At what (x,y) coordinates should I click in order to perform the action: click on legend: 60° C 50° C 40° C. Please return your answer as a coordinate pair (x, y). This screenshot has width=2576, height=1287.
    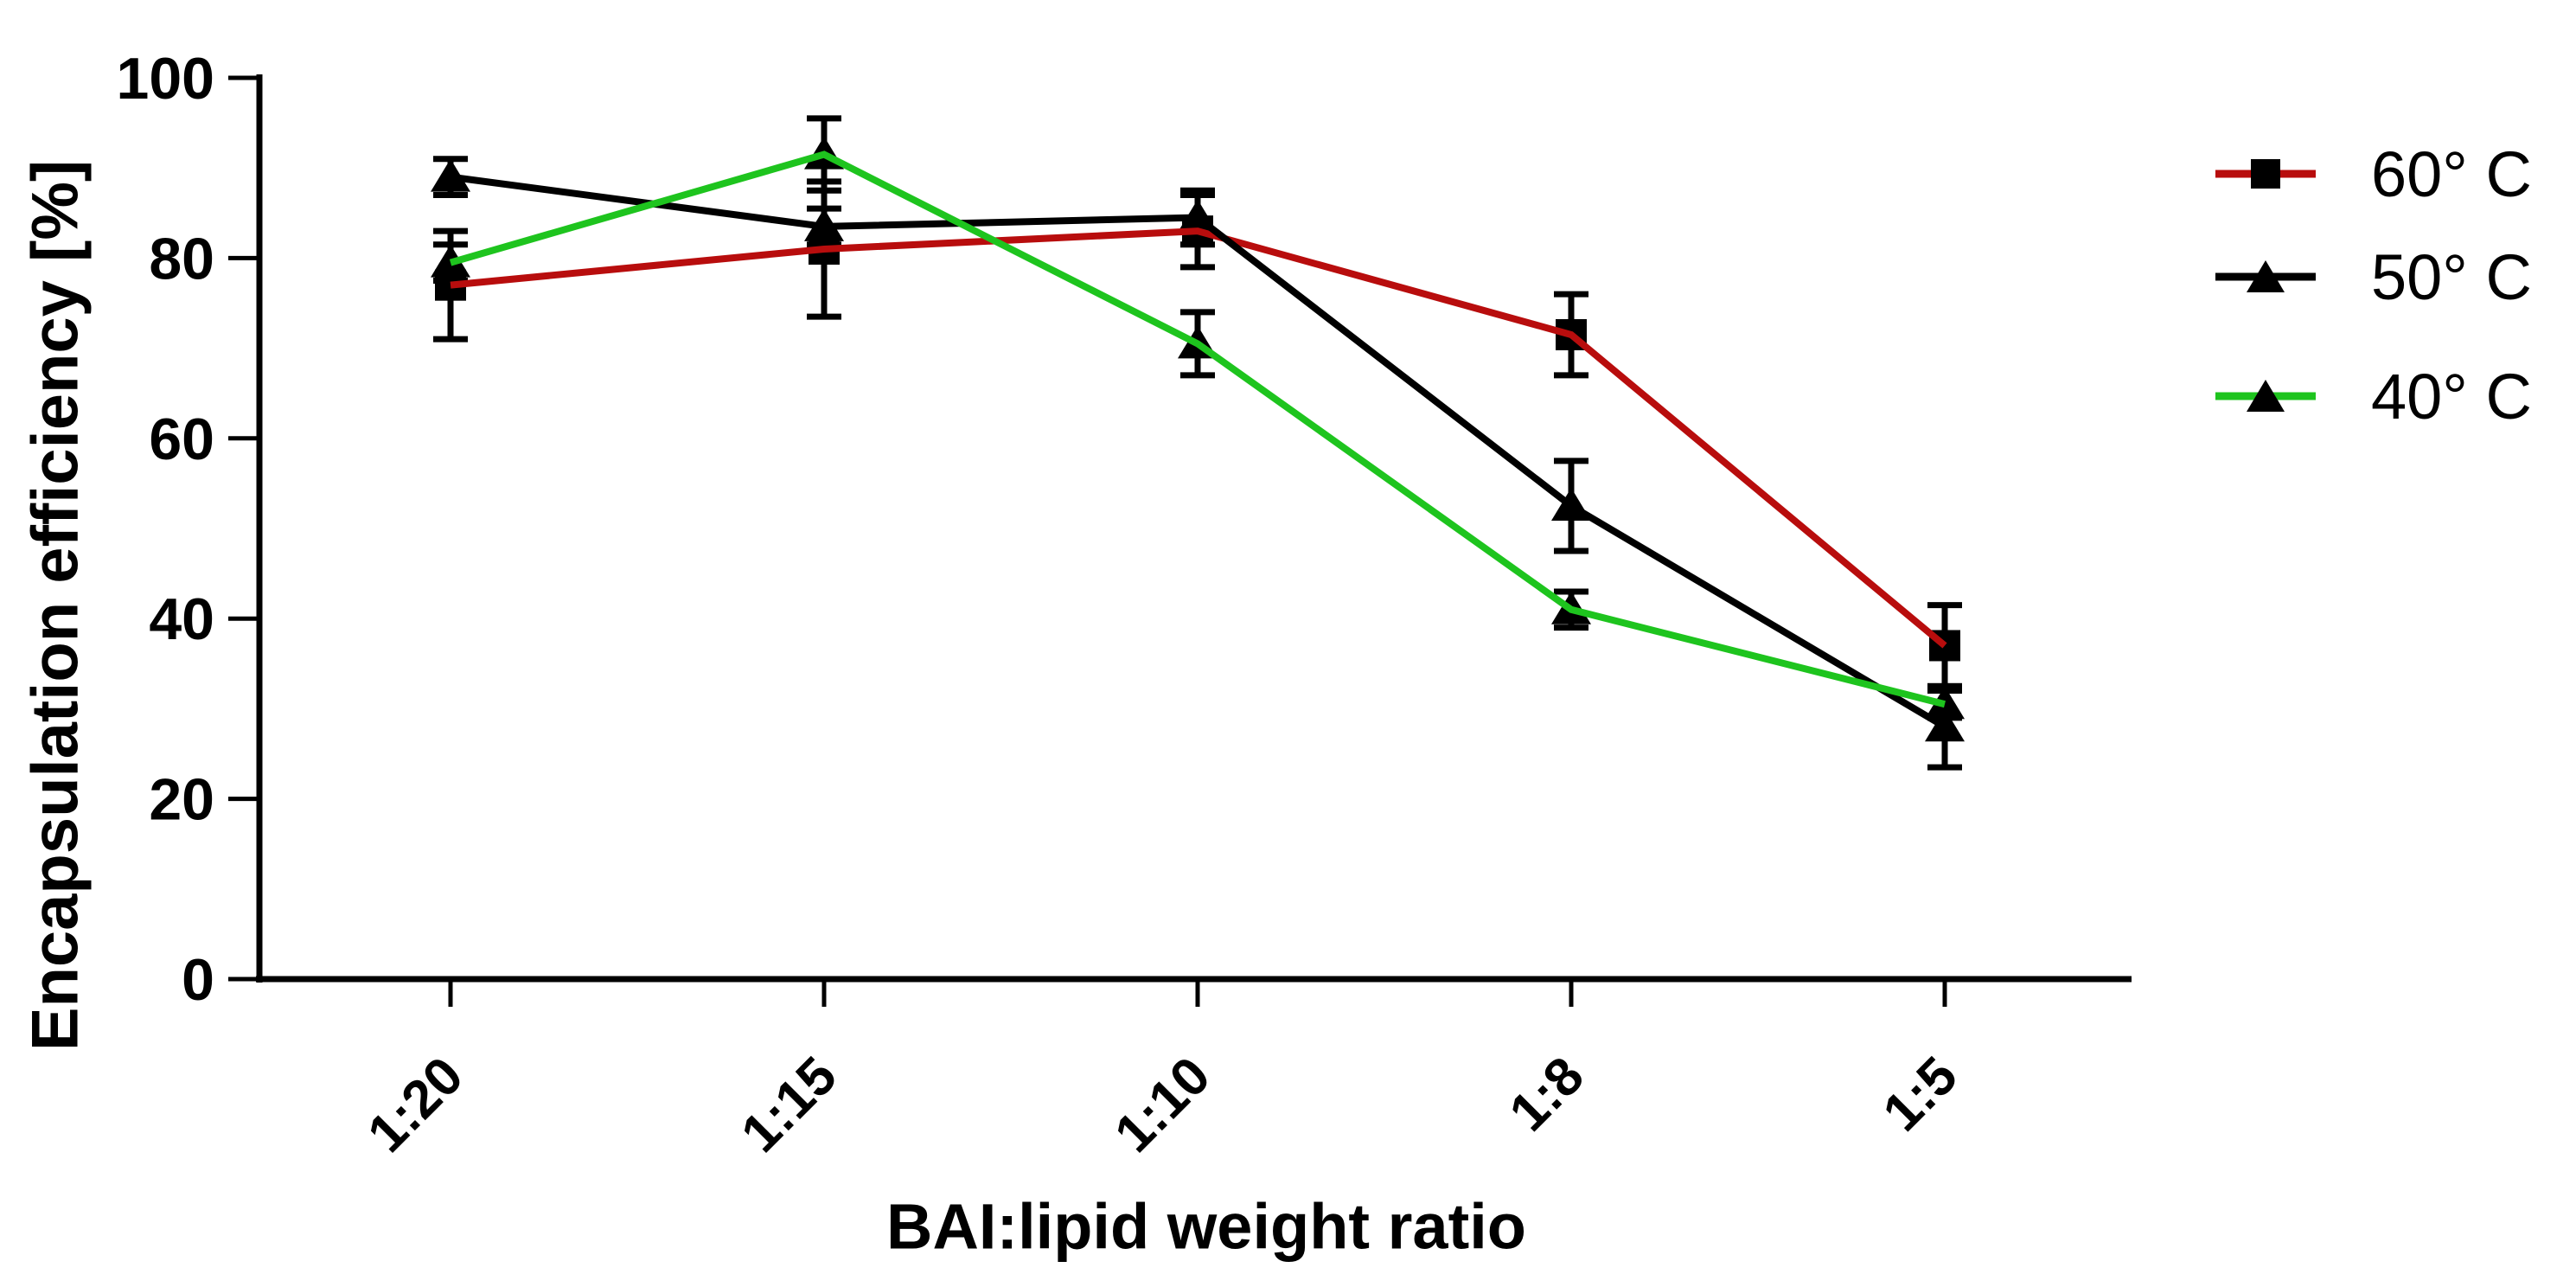
    Looking at the image, I should click on (2391, 259).